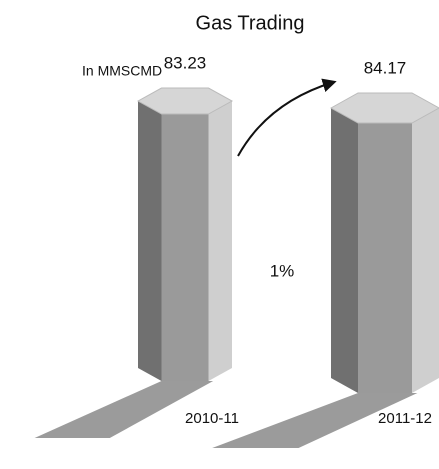 Image resolution: width=439 pixels, height=469 pixels. I want to click on value-label: 84.17, so click(385, 67).